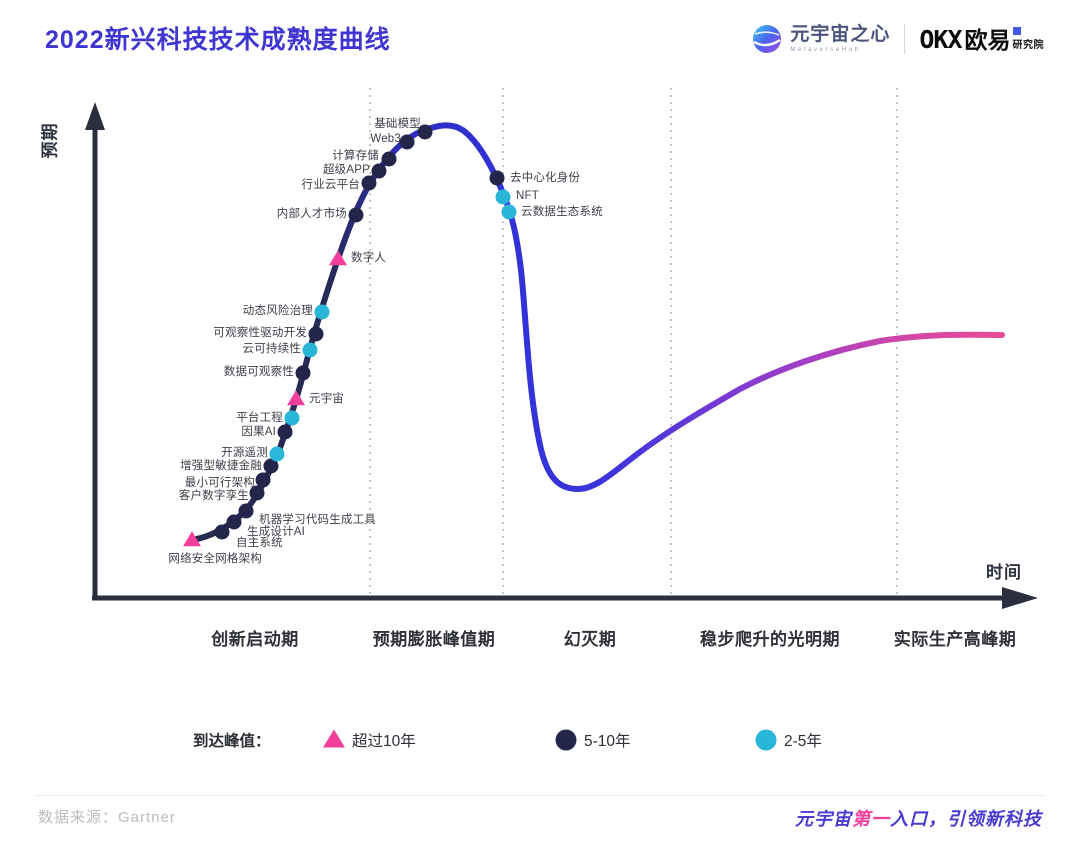 The image size is (1080, 844). What do you see at coordinates (565, 598) in the screenshot?
I see `x-axis` at bounding box center [565, 598].